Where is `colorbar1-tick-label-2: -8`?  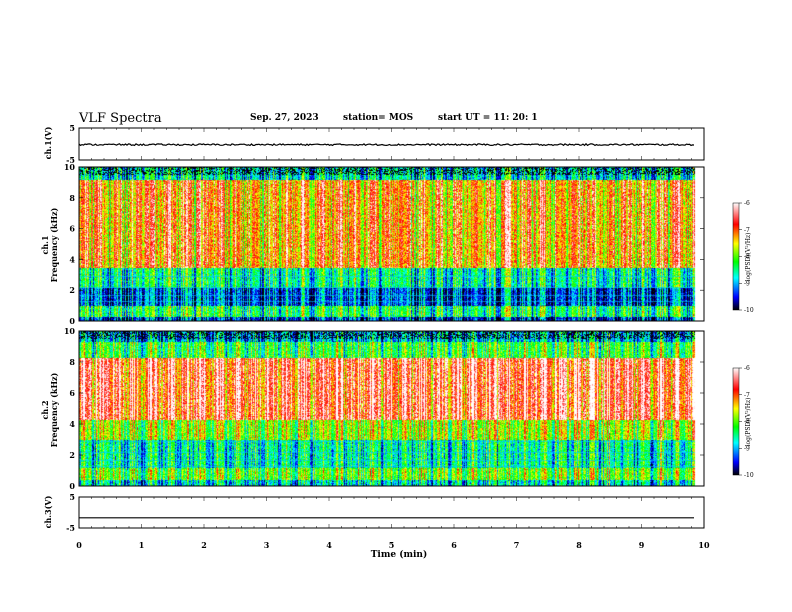 colorbar1-tick-label-2: -8 is located at coordinates (747, 257).